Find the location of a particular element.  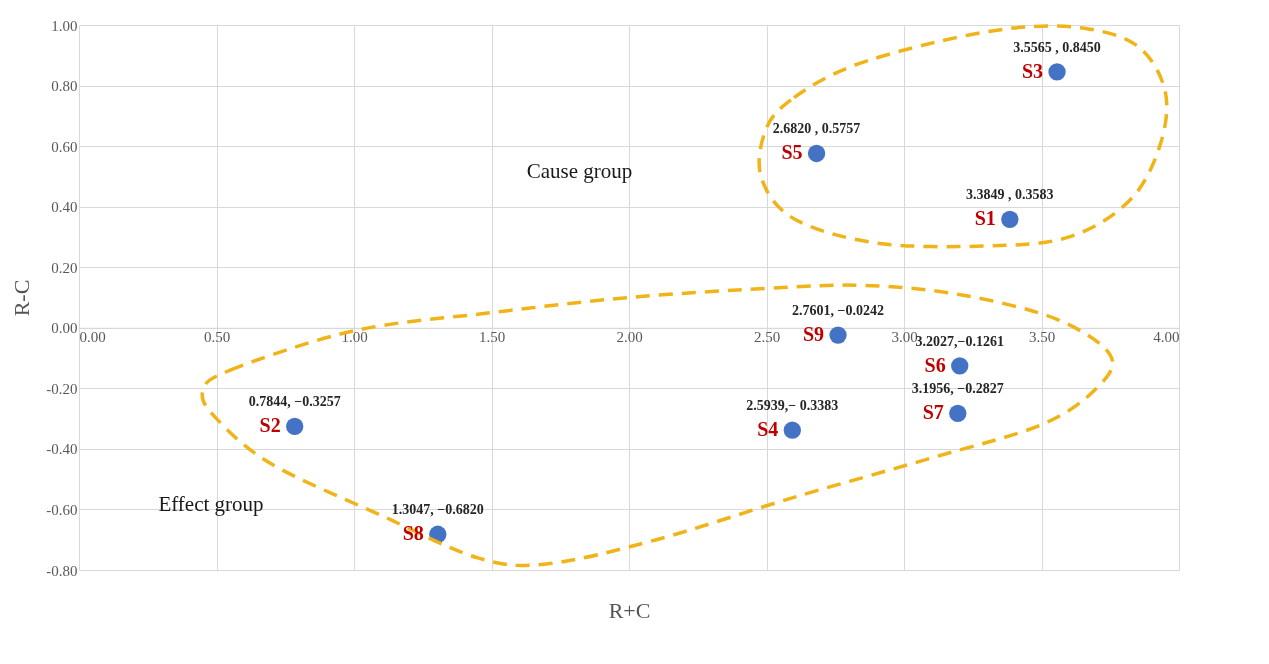

x-tick-label: 2.00 is located at coordinates (629, 337).